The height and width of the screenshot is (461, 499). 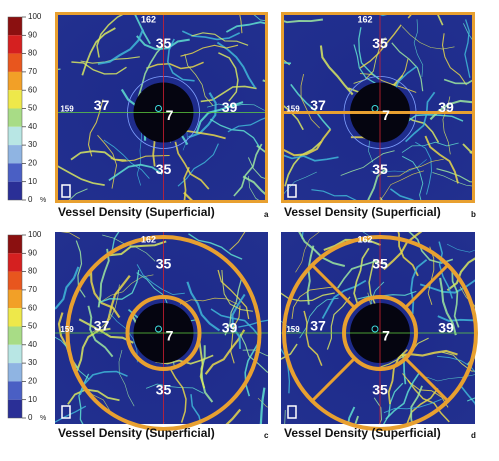 What do you see at coordinates (35, 16) in the screenshot?
I see `colorbar-label: 100` at bounding box center [35, 16].